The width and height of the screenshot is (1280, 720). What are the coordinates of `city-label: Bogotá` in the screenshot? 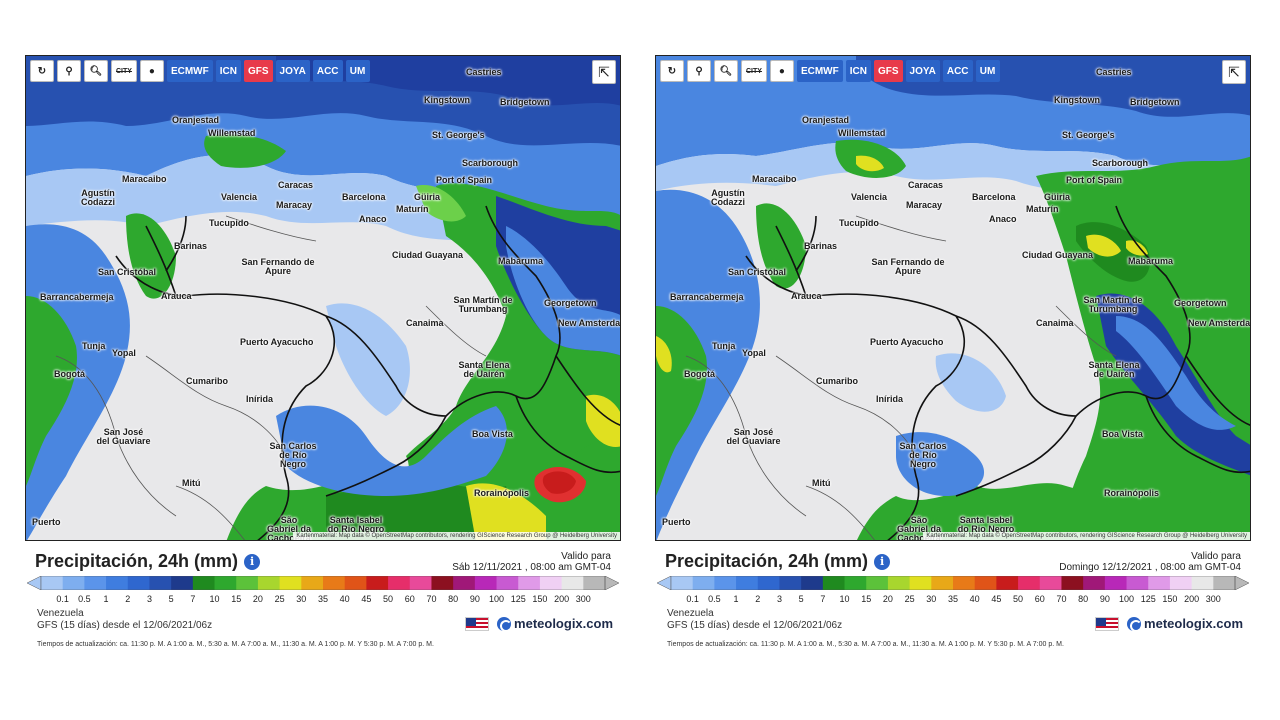 It's located at (699, 374).